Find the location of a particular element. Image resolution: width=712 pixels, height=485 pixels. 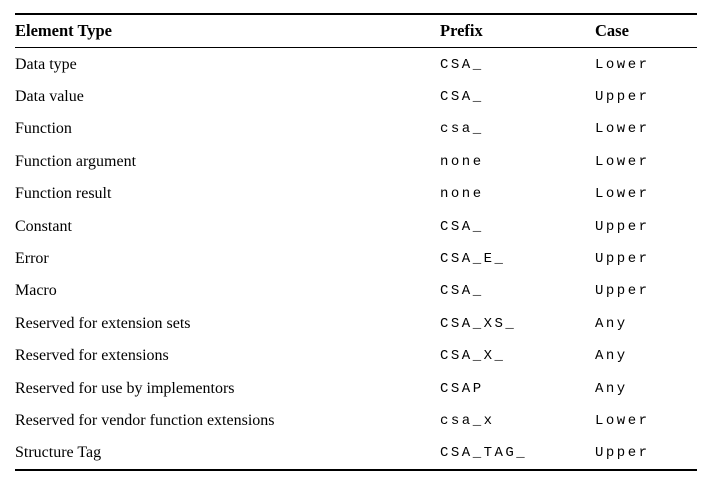

cell-prefix: CSA_XS_ is located at coordinates (478, 323).